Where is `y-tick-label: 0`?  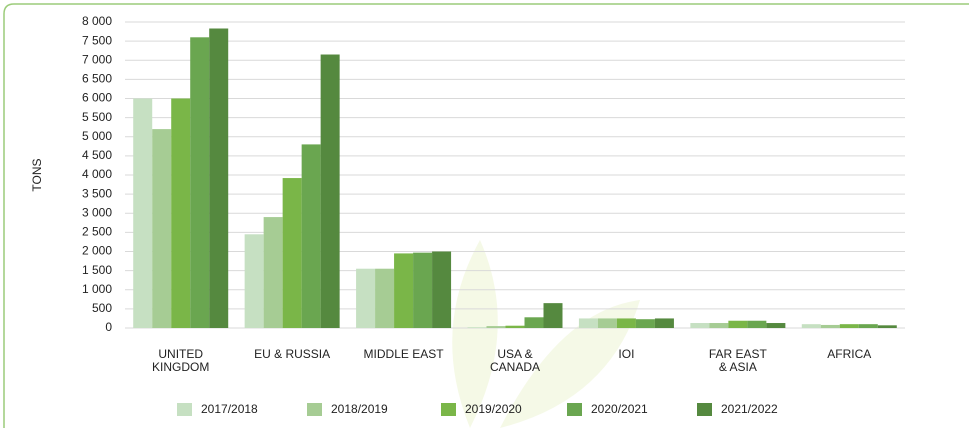
y-tick-label: 0 is located at coordinates (108, 327).